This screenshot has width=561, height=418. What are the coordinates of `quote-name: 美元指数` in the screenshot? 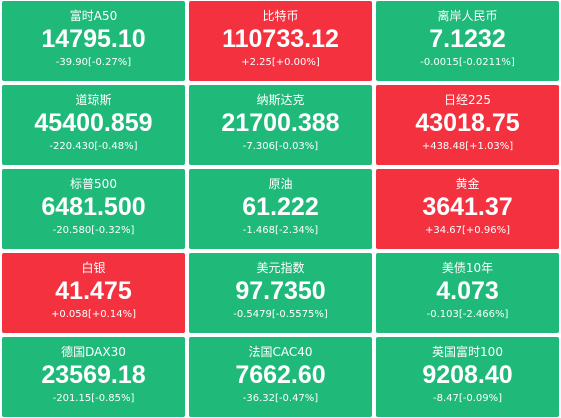 It's located at (280, 268).